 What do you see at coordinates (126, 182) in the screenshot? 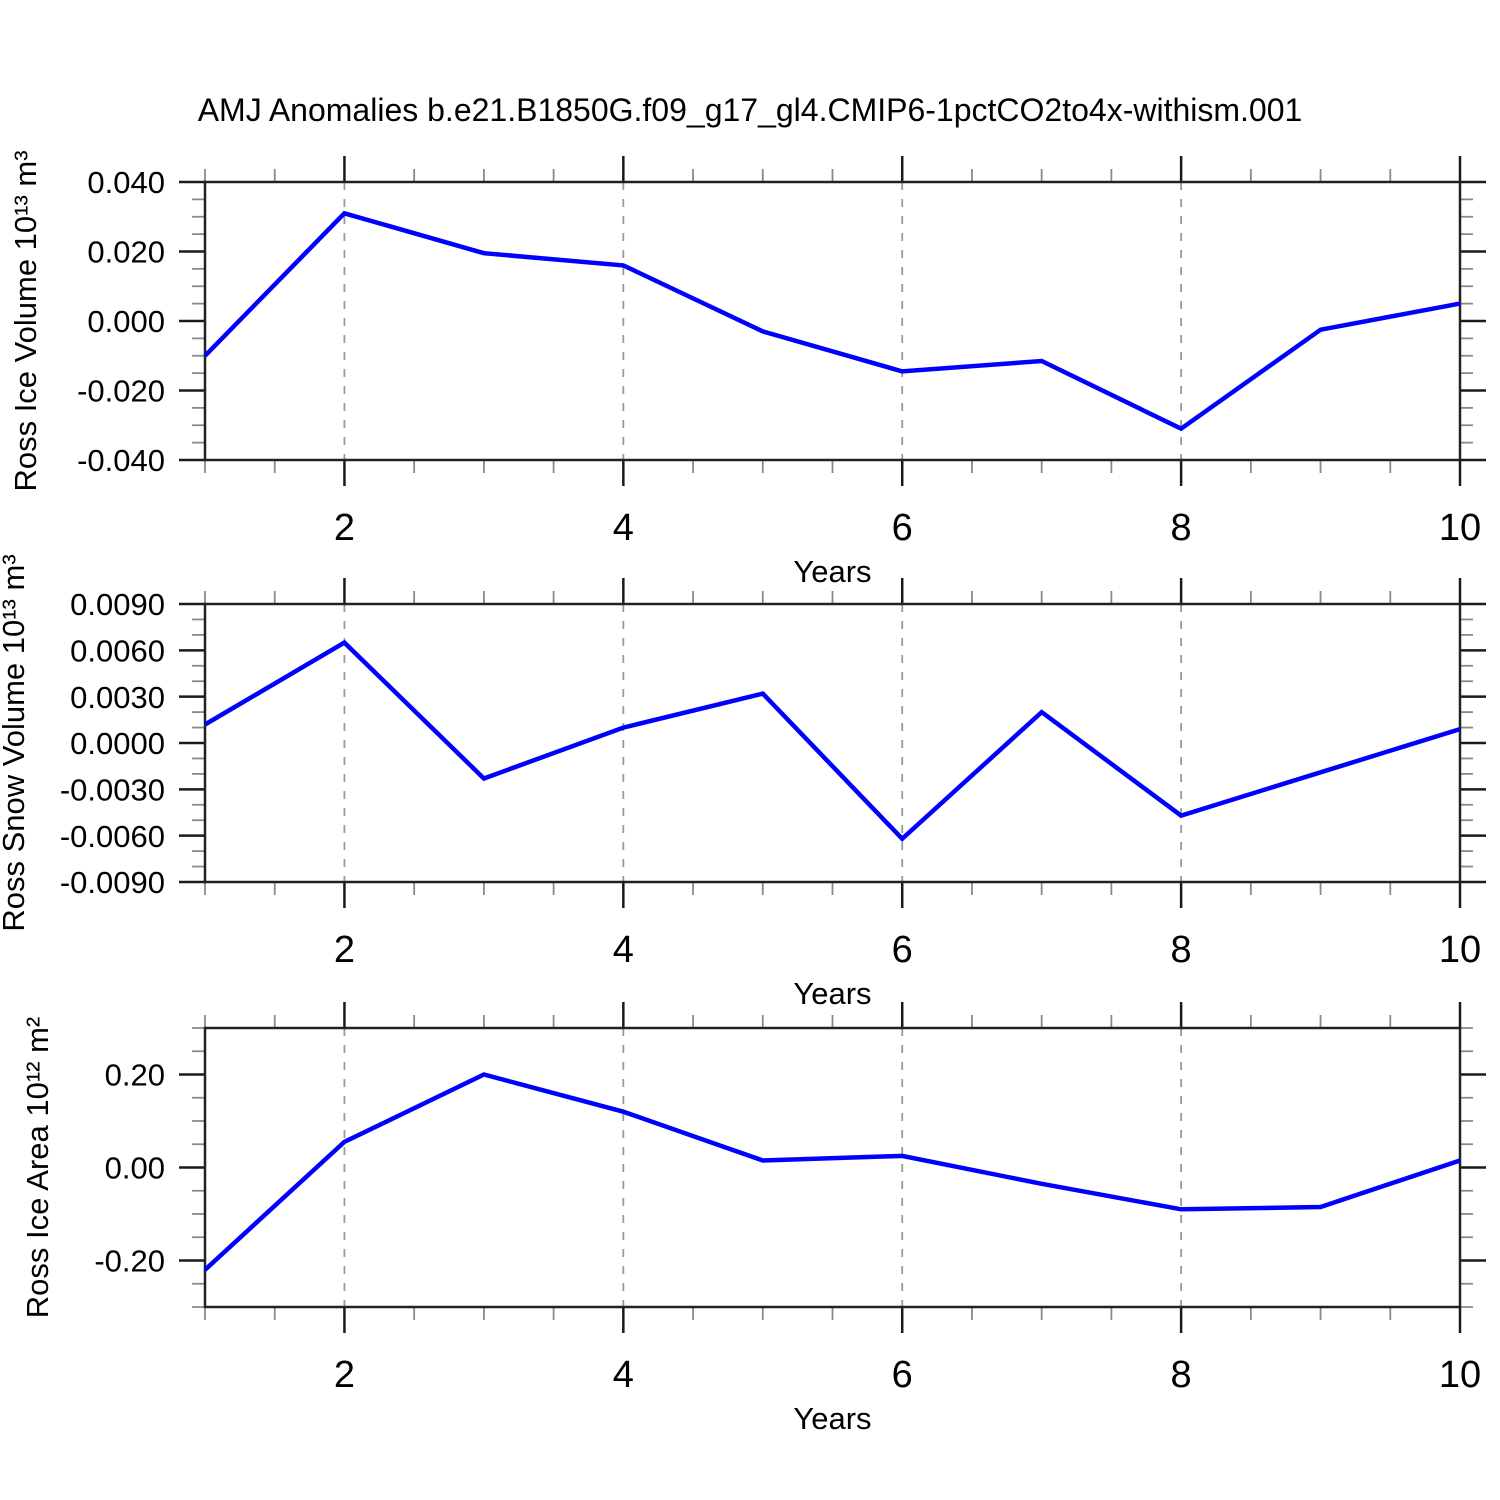
I see `y-tick-label: 0.040` at bounding box center [126, 182].